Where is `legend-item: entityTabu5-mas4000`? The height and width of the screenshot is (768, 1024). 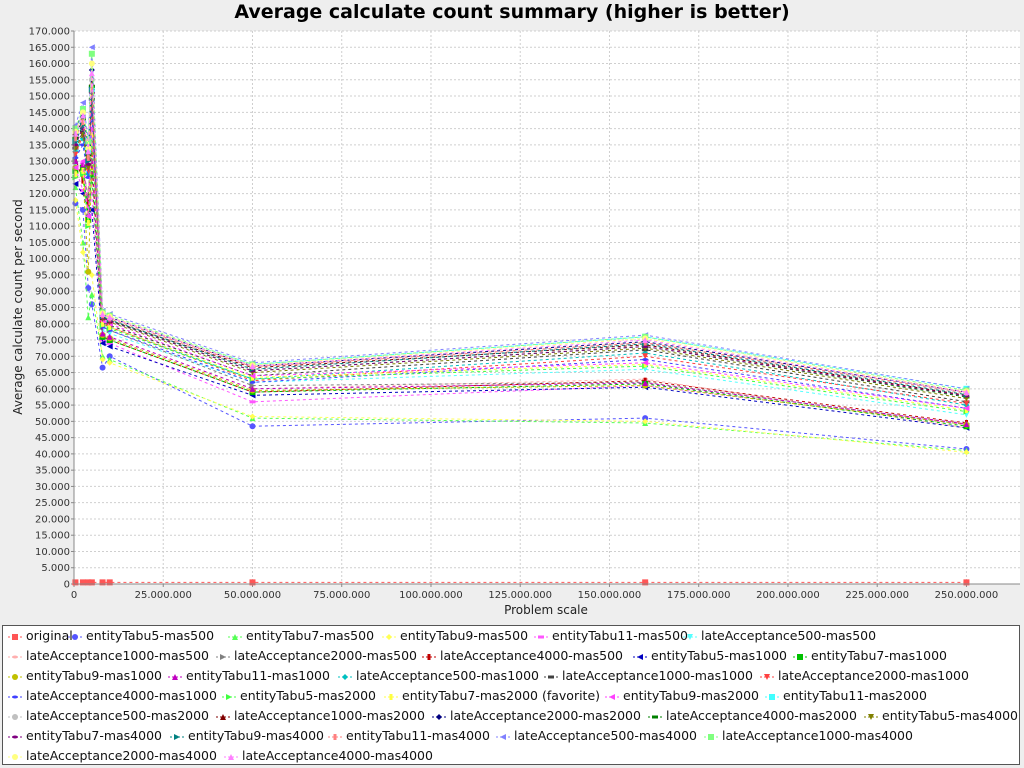
legend-item: entityTabu5-mas4000 is located at coordinates (941, 717).